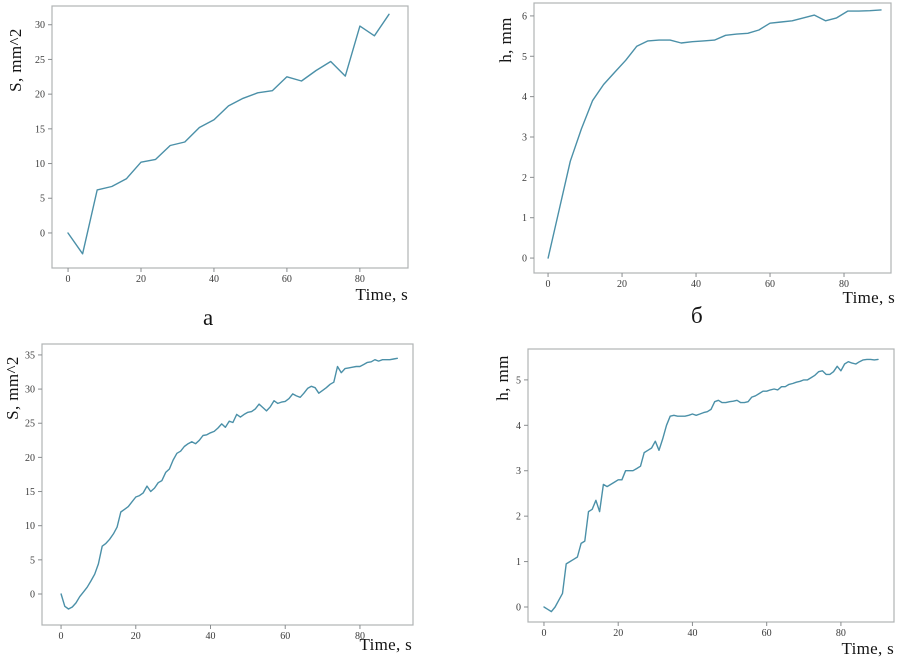 The height and width of the screenshot is (666, 903). What do you see at coordinates (208, 317) in the screenshot?
I see `panel-letter-a: a` at bounding box center [208, 317].